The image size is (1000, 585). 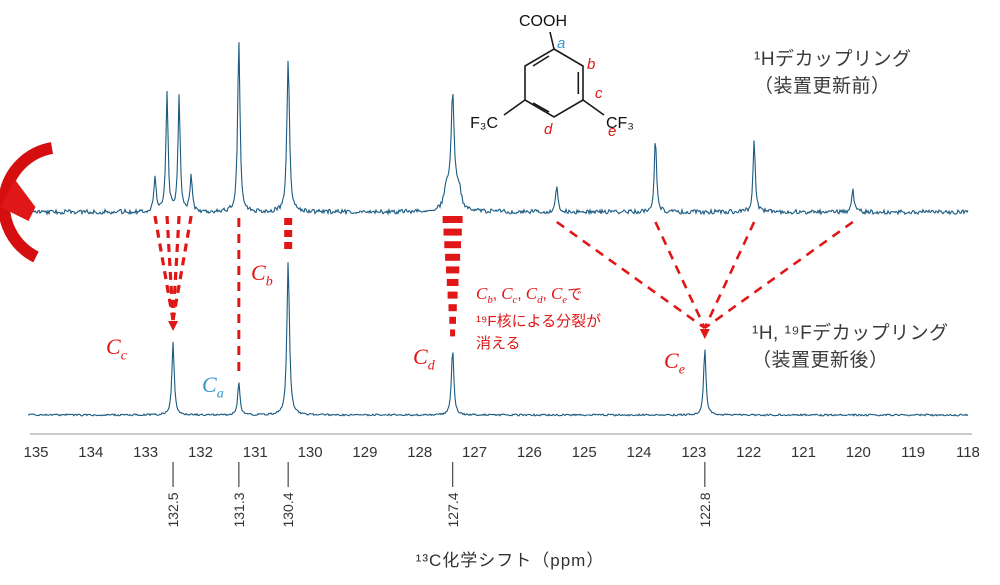 What do you see at coordinates (288, 510) in the screenshot?
I see `peak-value-label: 130.4` at bounding box center [288, 510].